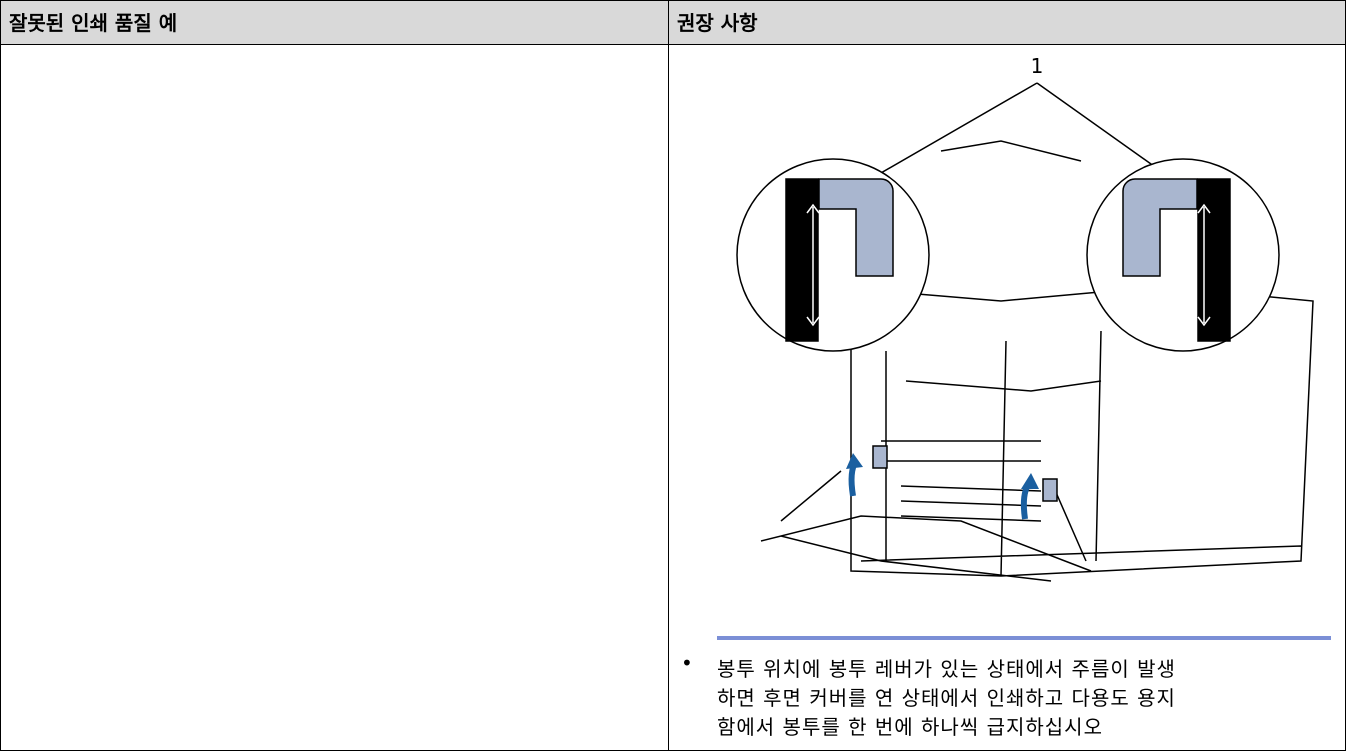 The height and width of the screenshot is (751, 1346). What do you see at coordinates (1007, 23) in the screenshot?
I see `header-cell: 권장 사항` at bounding box center [1007, 23].